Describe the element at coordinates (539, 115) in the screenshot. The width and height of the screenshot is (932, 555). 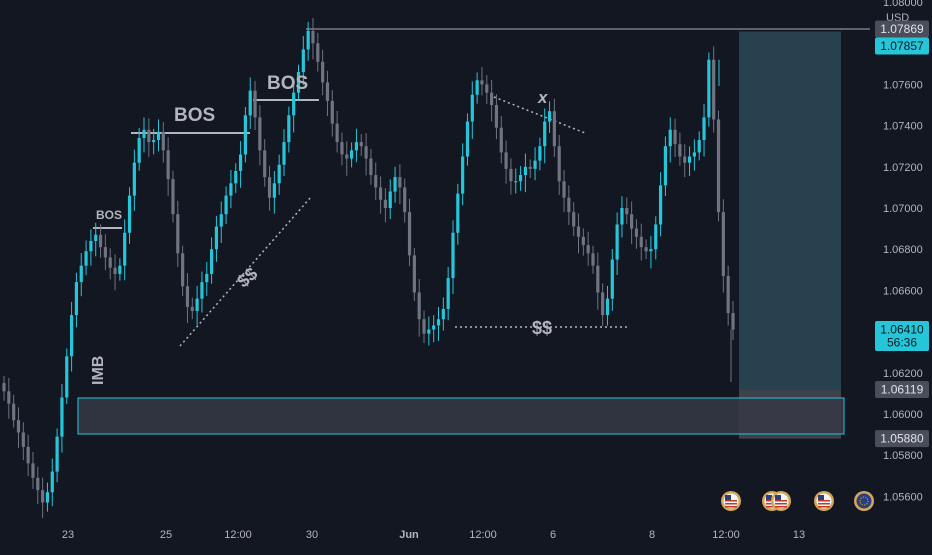
I see `descending-trendline` at that location.